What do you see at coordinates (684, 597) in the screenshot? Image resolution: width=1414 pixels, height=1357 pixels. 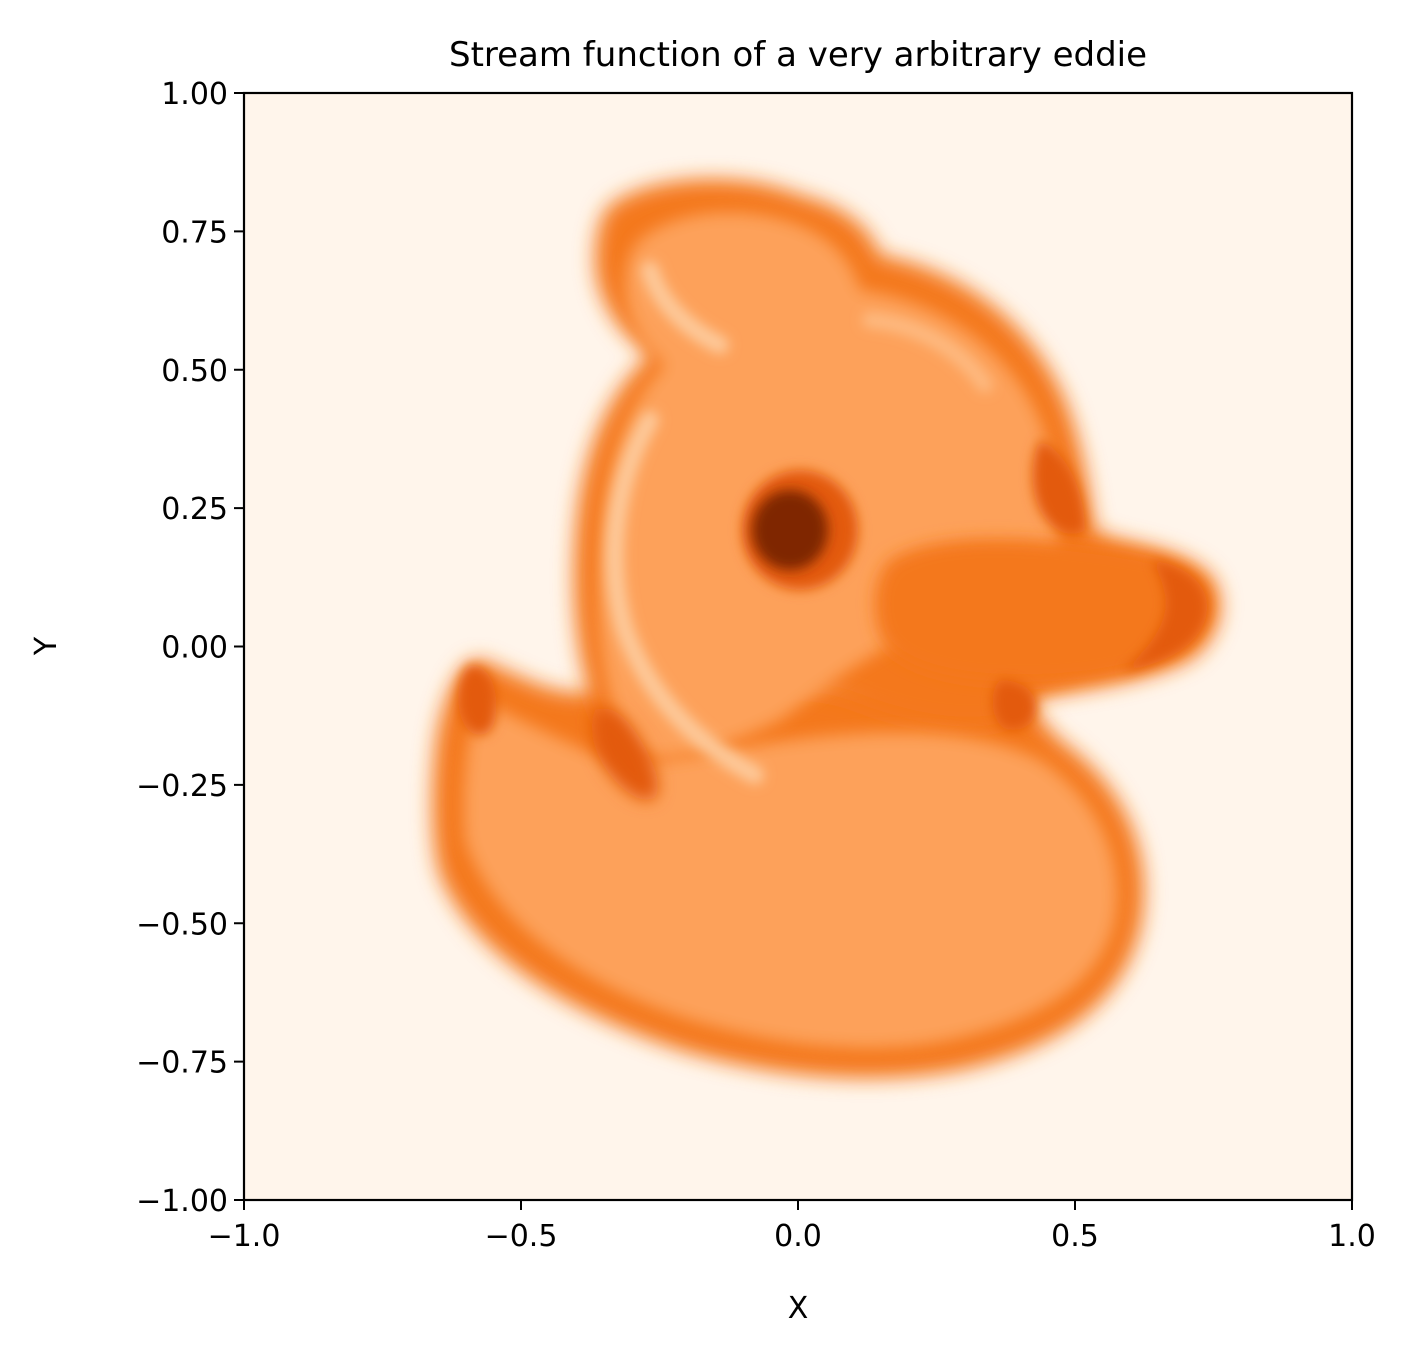 I see `heatmap-region-highlight-neck` at bounding box center [684, 597].